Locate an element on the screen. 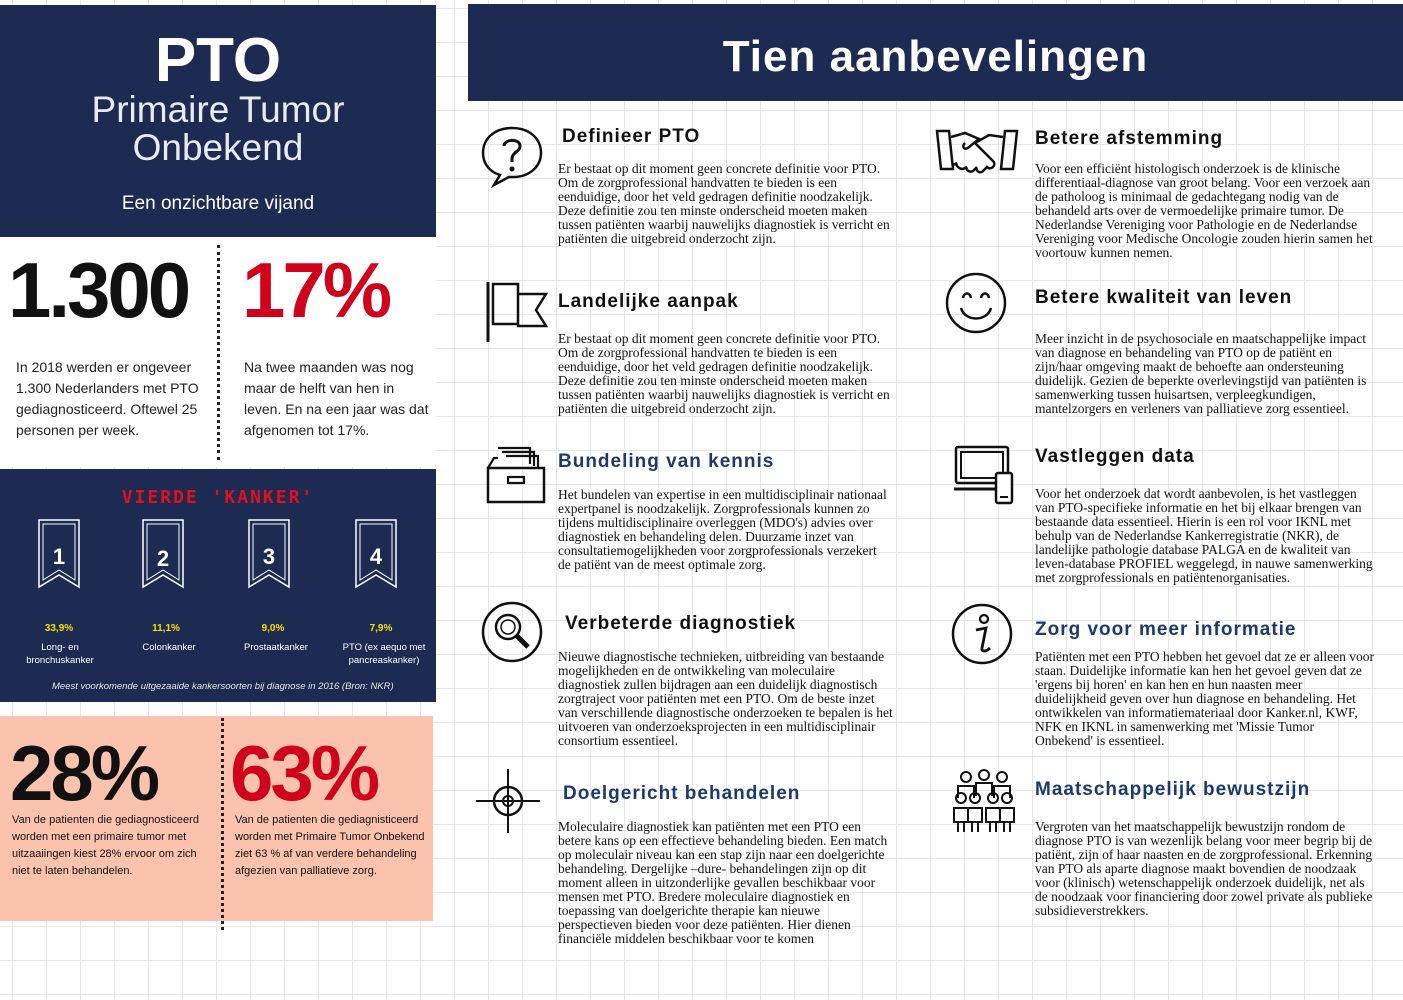 The width and height of the screenshot is (1403, 1000). rank-number: 2 is located at coordinates (163, 558).